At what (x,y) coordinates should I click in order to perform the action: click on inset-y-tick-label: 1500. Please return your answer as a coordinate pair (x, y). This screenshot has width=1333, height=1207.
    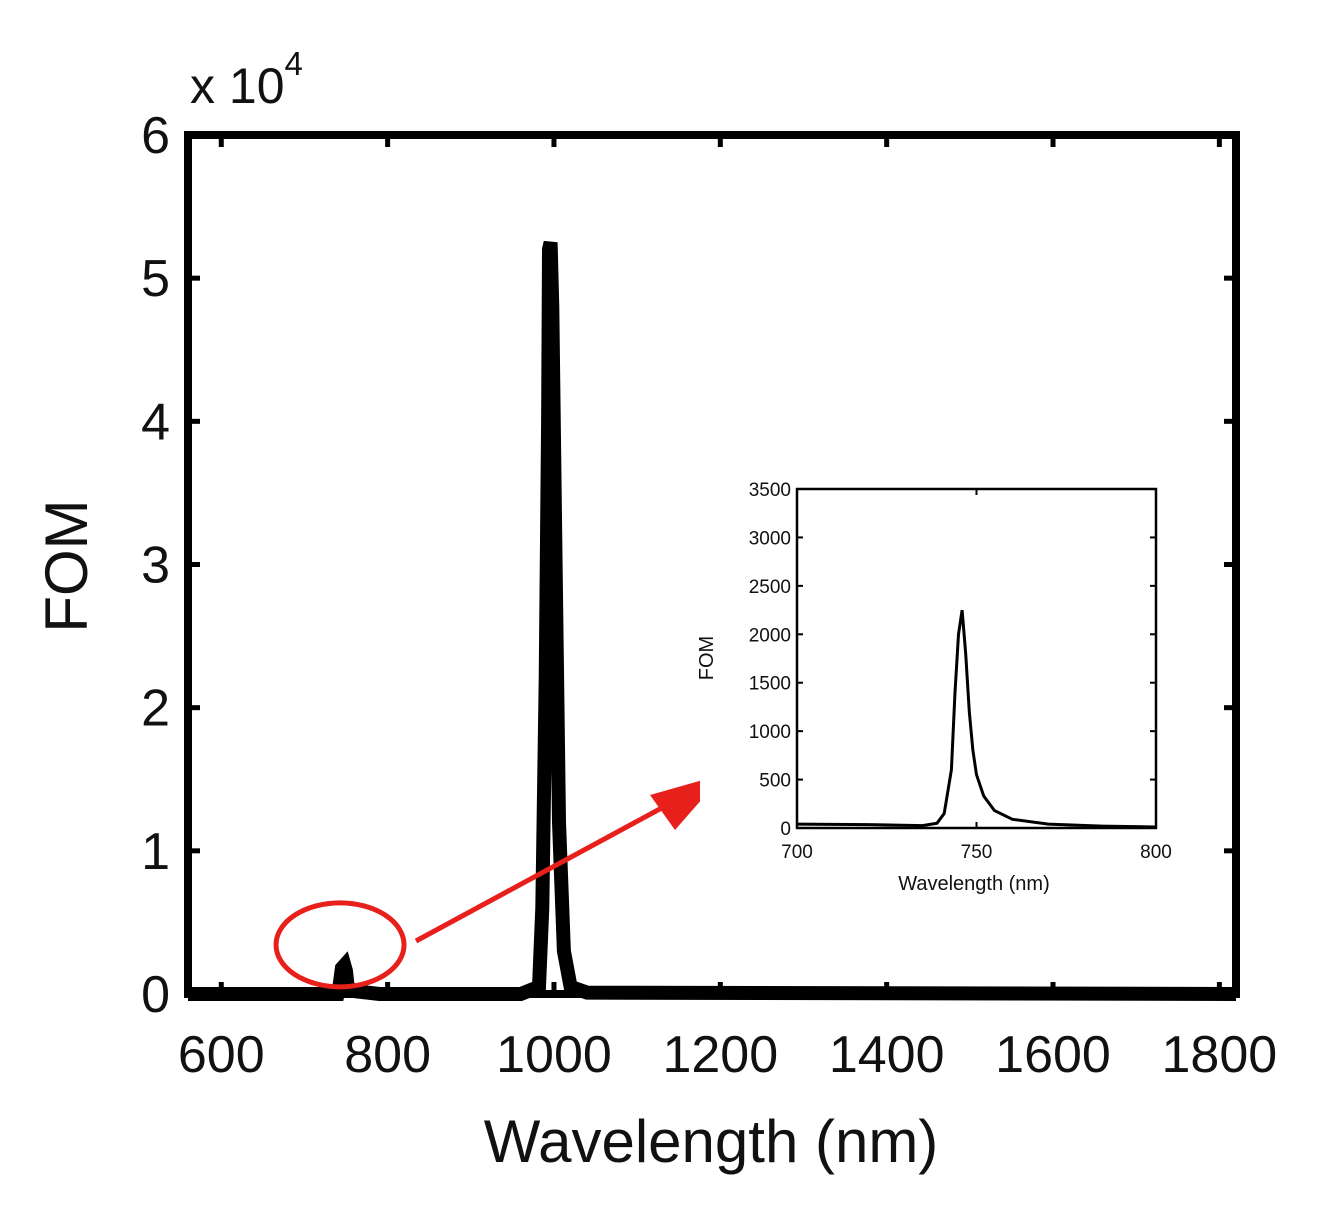
    Looking at the image, I should click on (770, 684).